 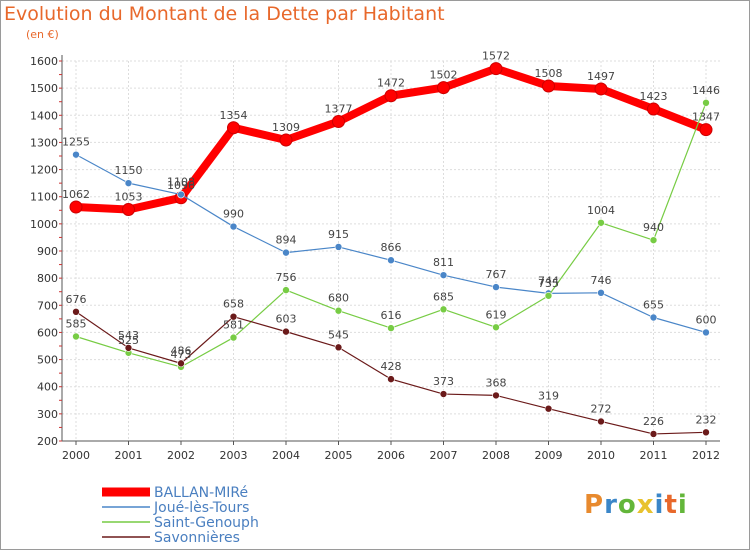 What do you see at coordinates (286, 455) in the screenshot?
I see `x-tick-label: 2004` at bounding box center [286, 455].